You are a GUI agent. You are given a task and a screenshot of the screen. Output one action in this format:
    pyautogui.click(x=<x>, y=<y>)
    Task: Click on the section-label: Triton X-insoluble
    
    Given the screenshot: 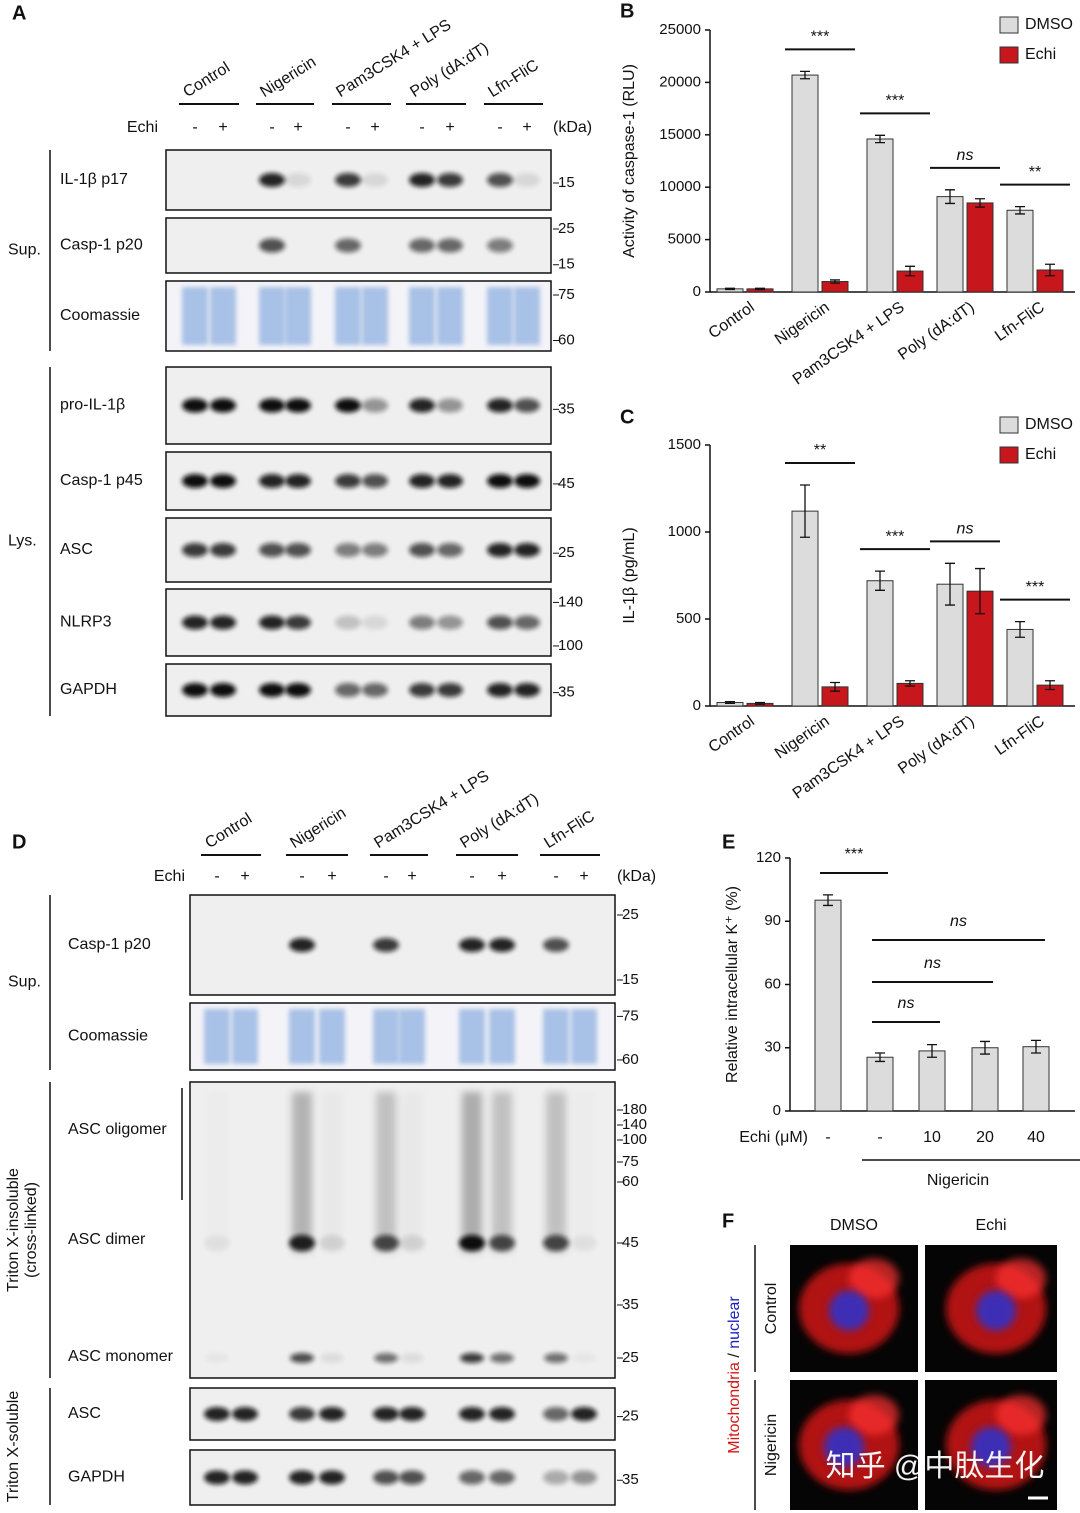 What is the action you would take?
    pyautogui.click(x=13, y=1230)
    